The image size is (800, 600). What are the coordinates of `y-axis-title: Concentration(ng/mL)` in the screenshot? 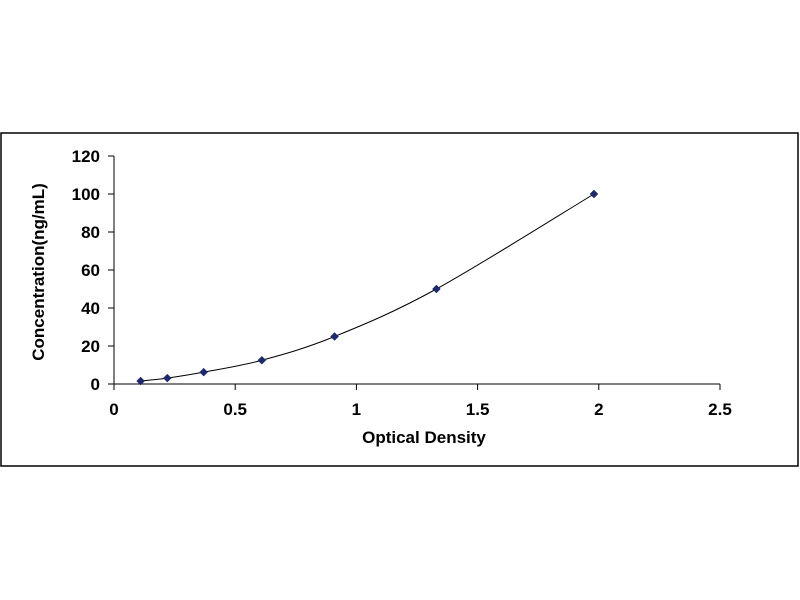 It's located at (38, 272).